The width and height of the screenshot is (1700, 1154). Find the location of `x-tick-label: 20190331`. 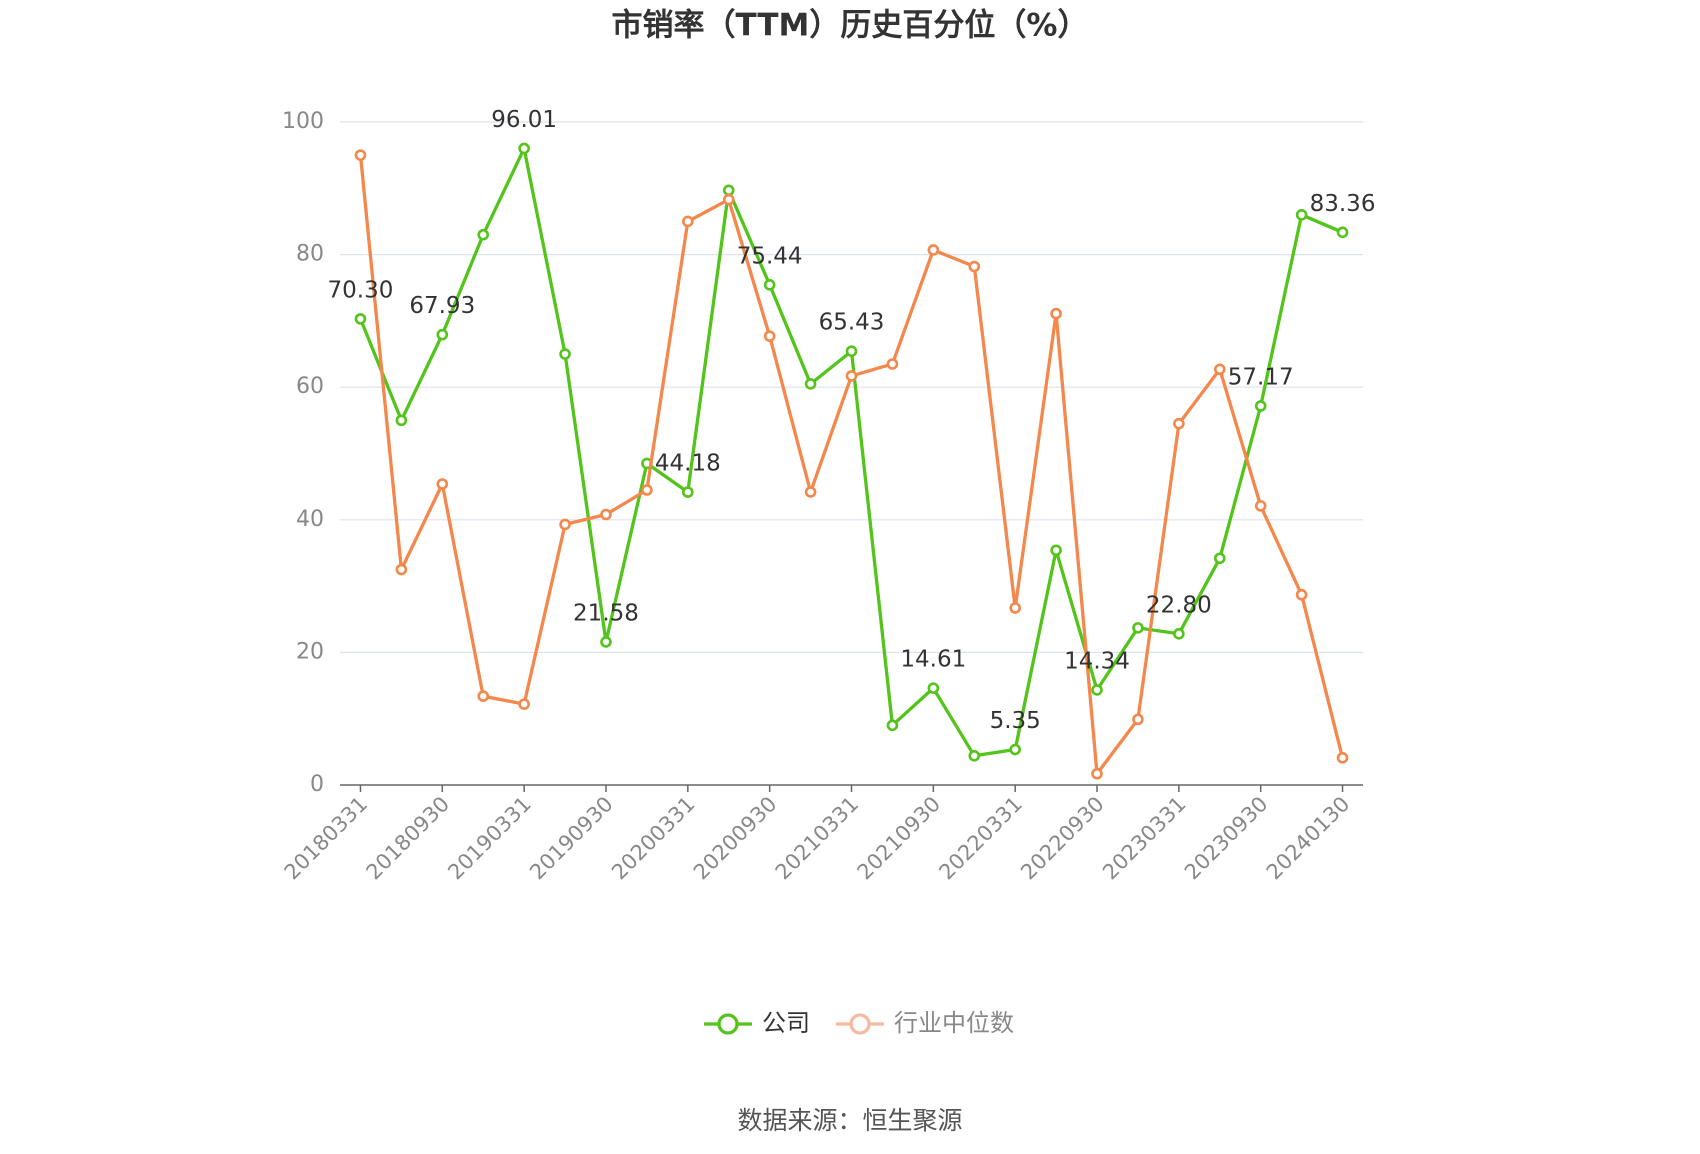

x-tick-label: 20190331 is located at coordinates (489, 838).